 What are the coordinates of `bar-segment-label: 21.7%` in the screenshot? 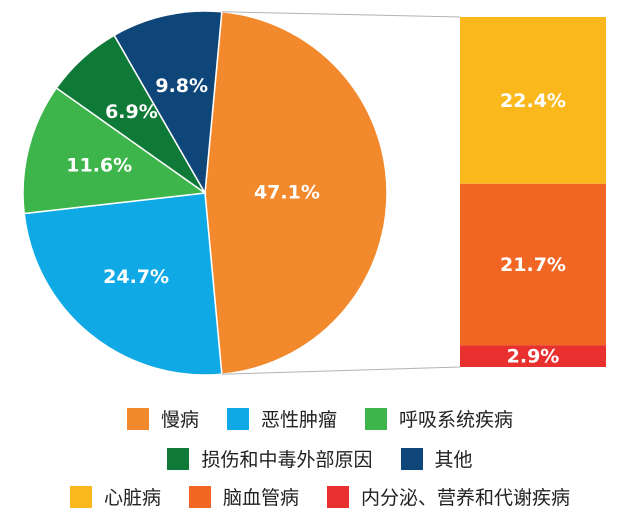 It's located at (533, 265).